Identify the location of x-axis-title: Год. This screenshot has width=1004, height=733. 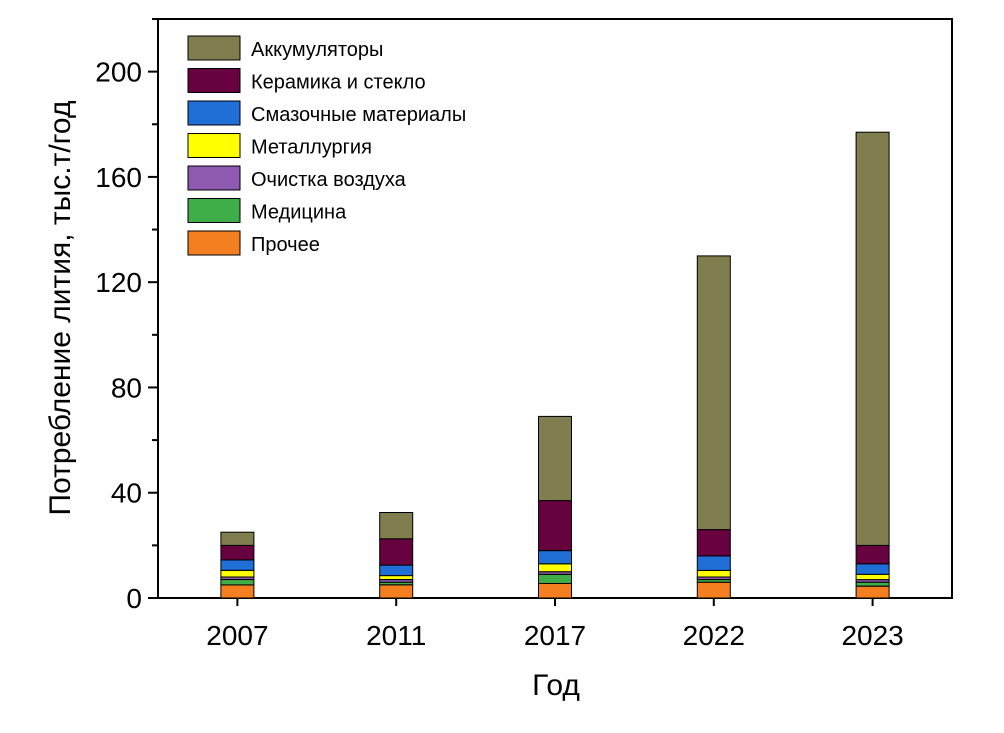
(556, 685).